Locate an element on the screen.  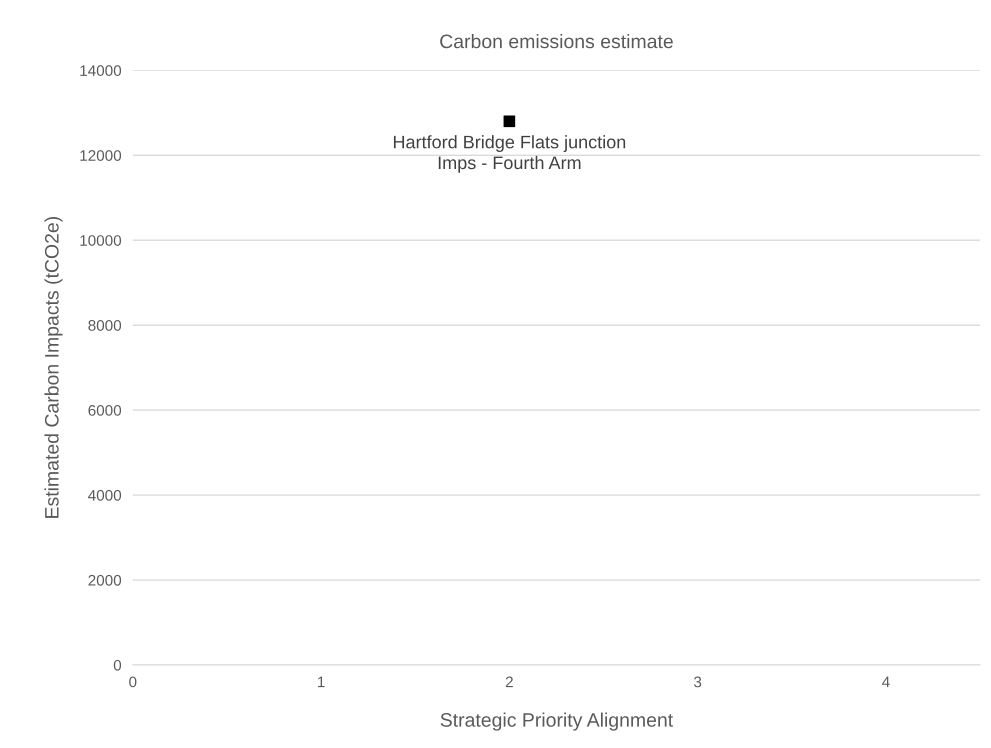
chart-title: Carbon emissions estimate is located at coordinates (556, 41).